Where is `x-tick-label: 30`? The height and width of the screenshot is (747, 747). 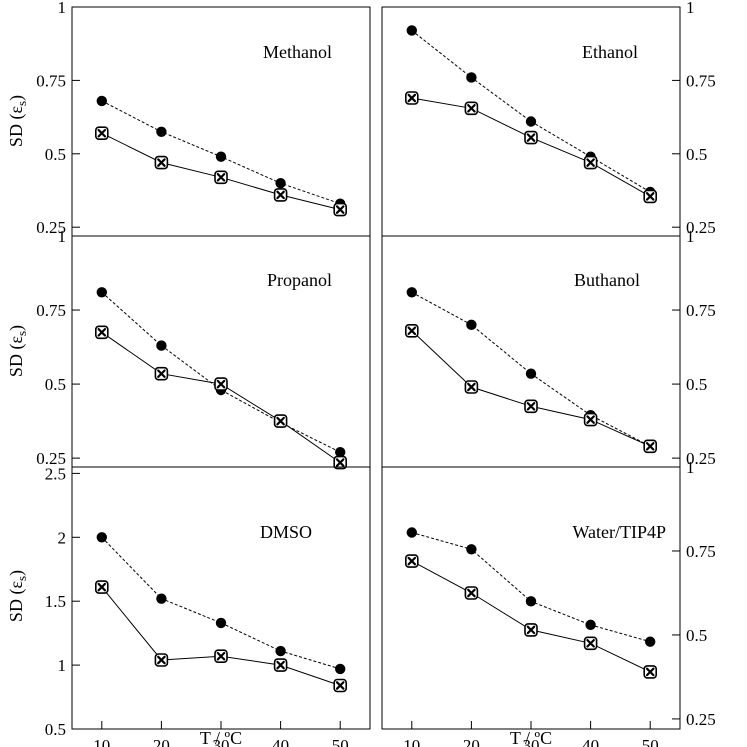 x-tick-label: 30 is located at coordinates (531, 741).